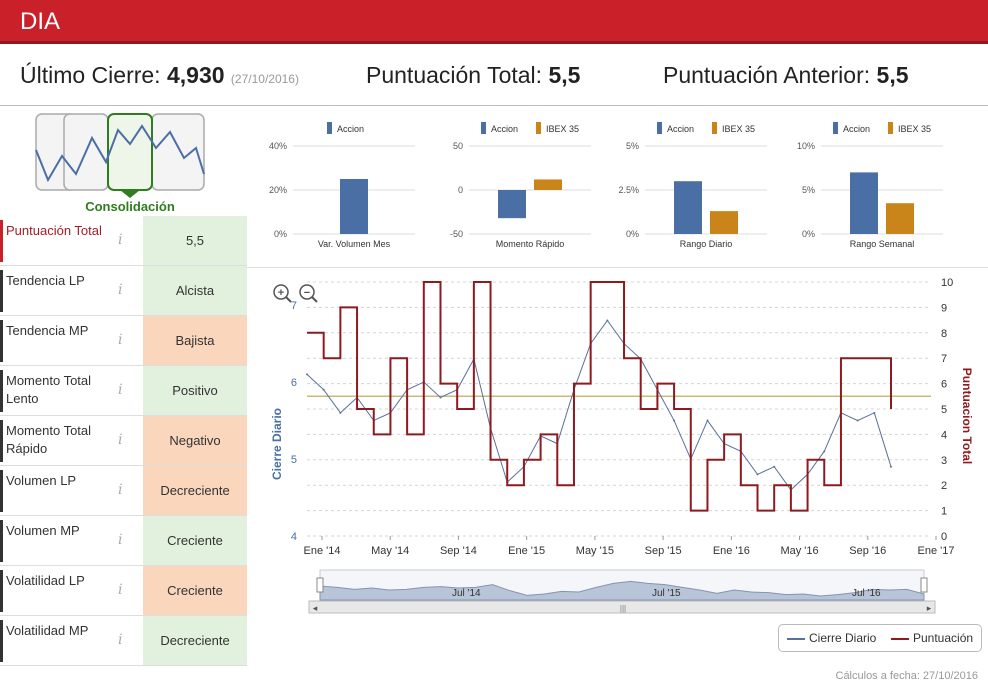 The image size is (988, 684). What do you see at coordinates (458, 551) in the screenshot?
I see `xtick-label: Sep '14` at bounding box center [458, 551].